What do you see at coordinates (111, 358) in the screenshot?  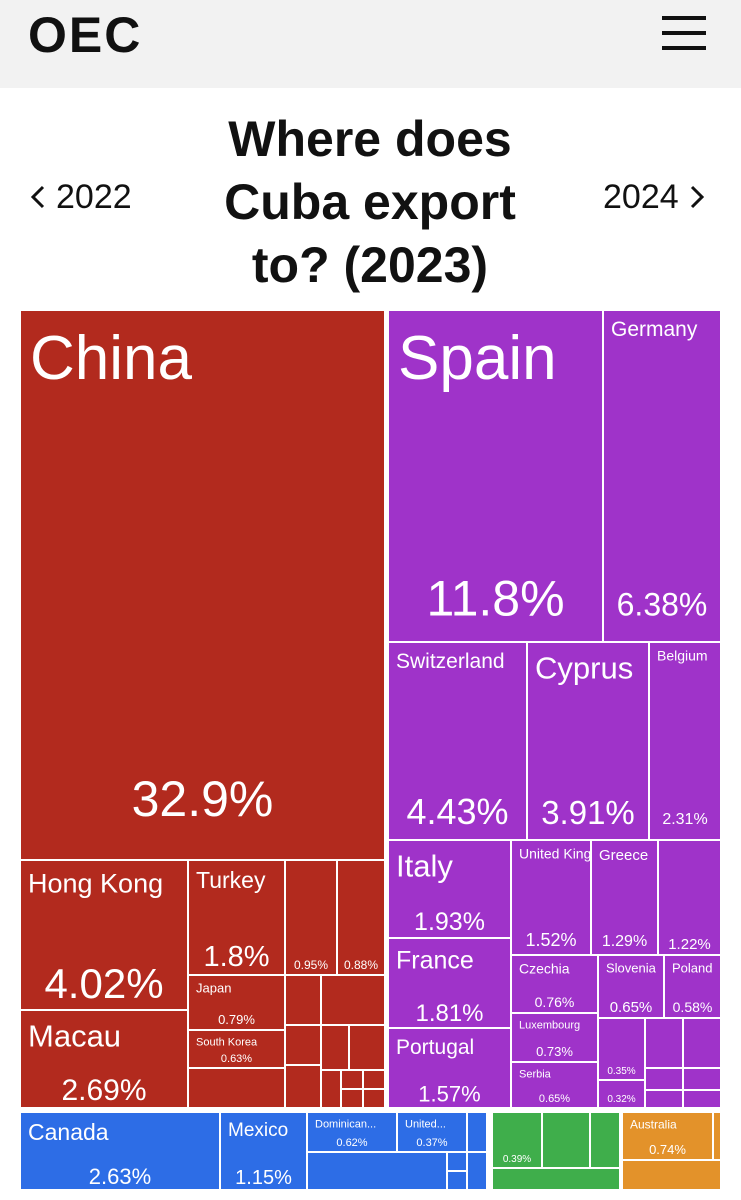 I see `tile-name: China` at bounding box center [111, 358].